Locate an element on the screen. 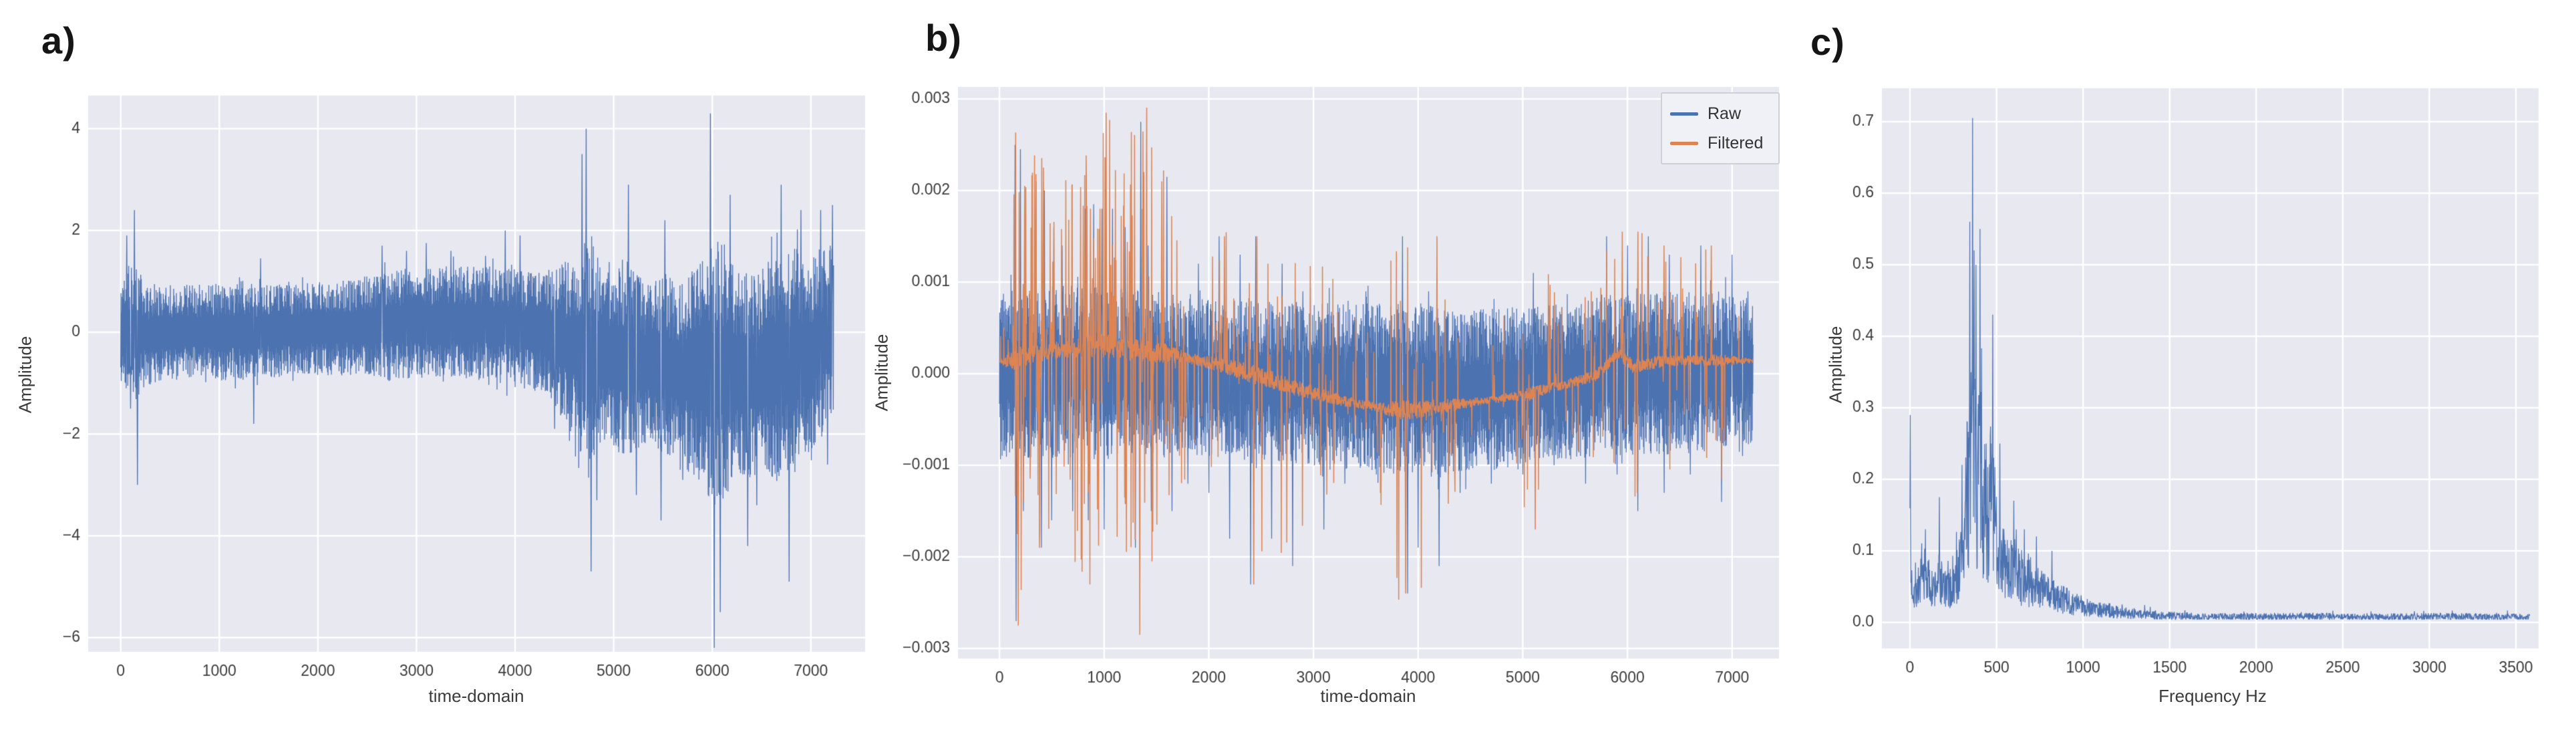 This screenshot has width=2576, height=730. x-axis-label-a: time-domain is located at coordinates (476, 696).